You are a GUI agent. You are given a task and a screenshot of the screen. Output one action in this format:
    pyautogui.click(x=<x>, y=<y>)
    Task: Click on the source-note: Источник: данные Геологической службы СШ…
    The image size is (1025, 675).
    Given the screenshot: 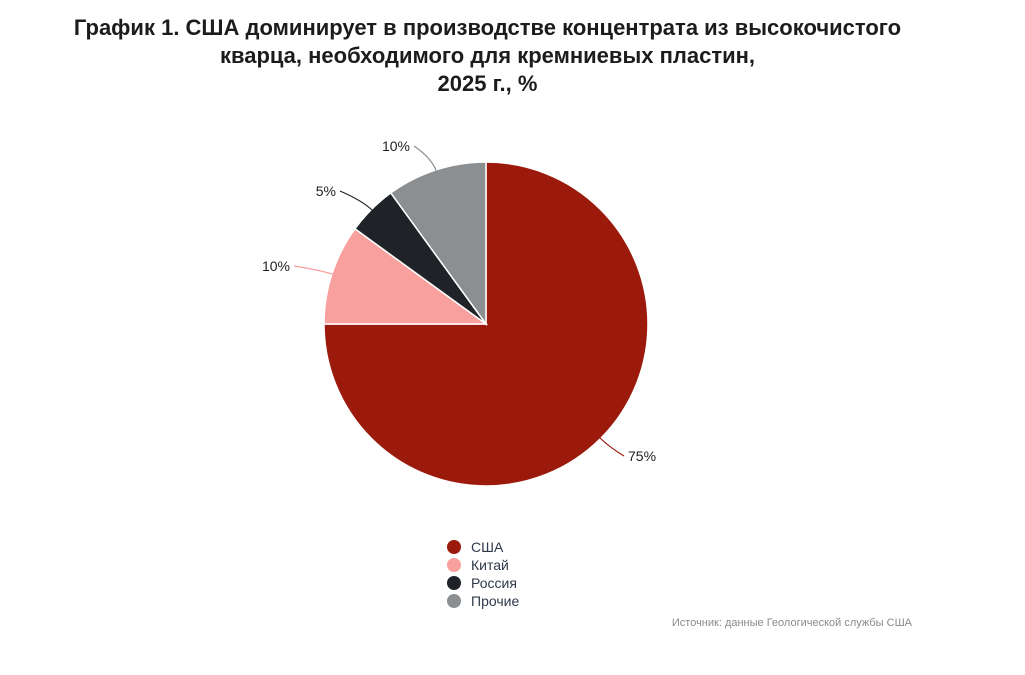 What is the action you would take?
    pyautogui.click(x=791, y=623)
    